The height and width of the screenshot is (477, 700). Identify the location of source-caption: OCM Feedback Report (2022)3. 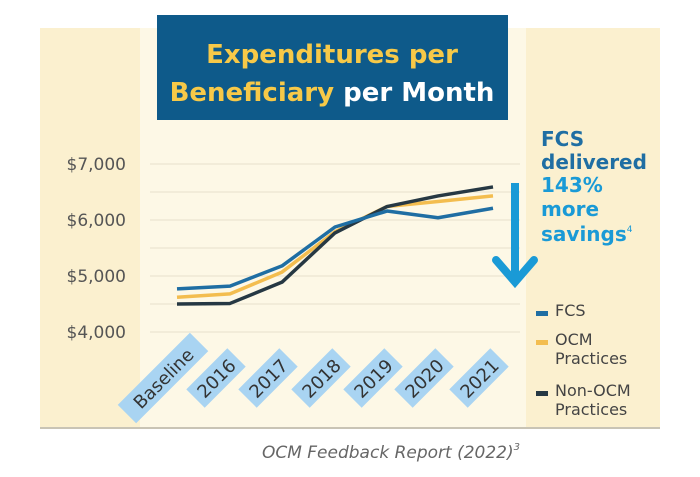
(391, 452).